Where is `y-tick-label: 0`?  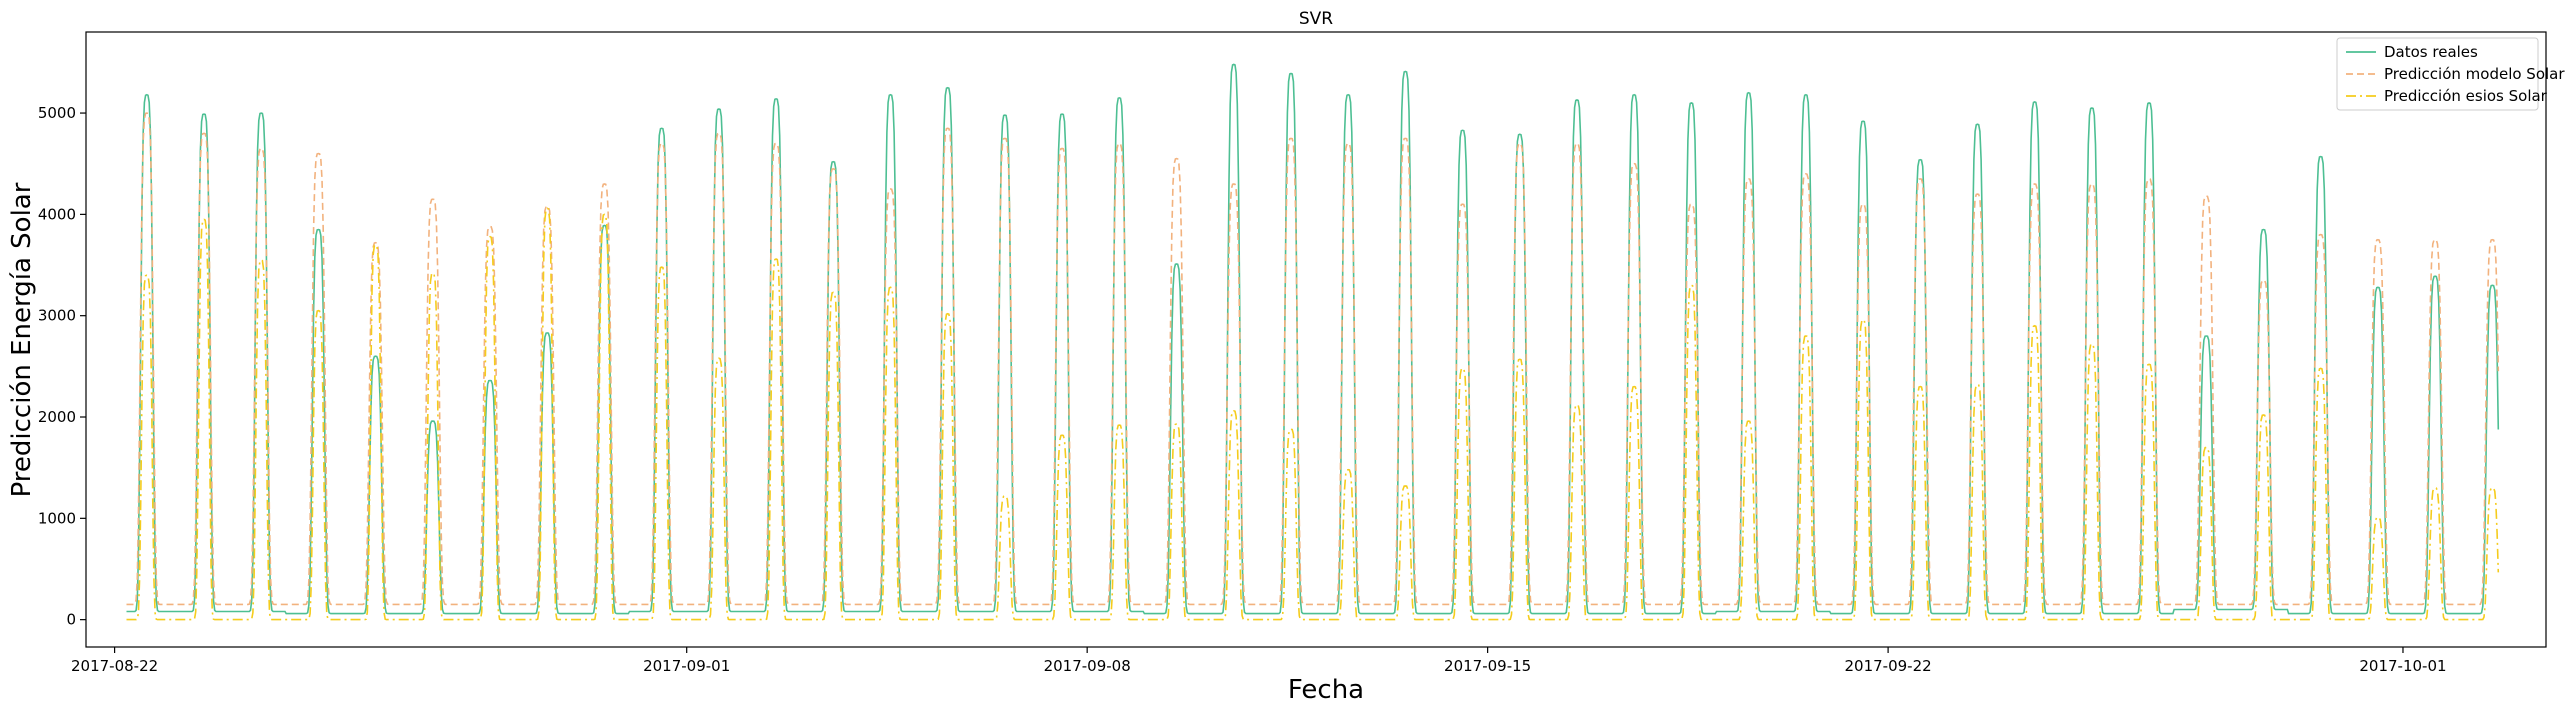
y-tick-label: 0 is located at coordinates (71, 620).